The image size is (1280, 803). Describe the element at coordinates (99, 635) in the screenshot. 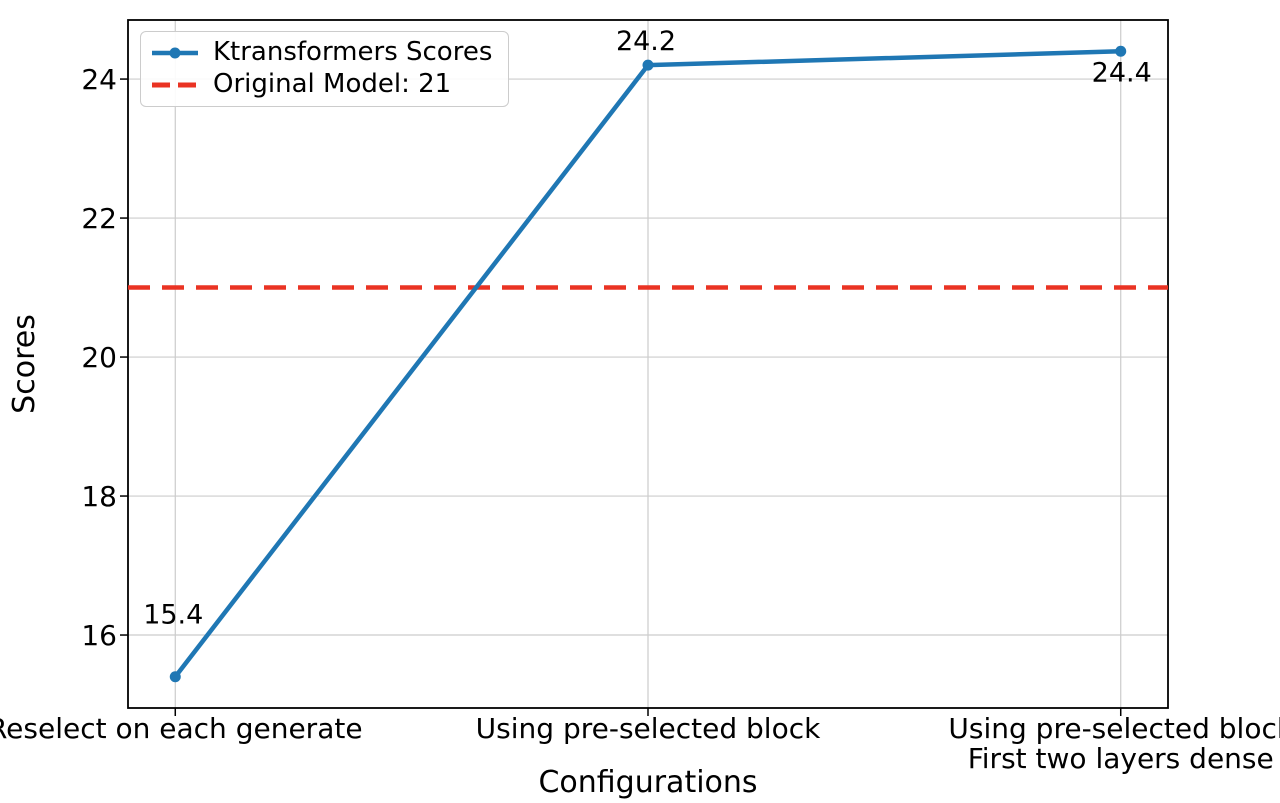

I see `y-tick-label: 16` at that location.